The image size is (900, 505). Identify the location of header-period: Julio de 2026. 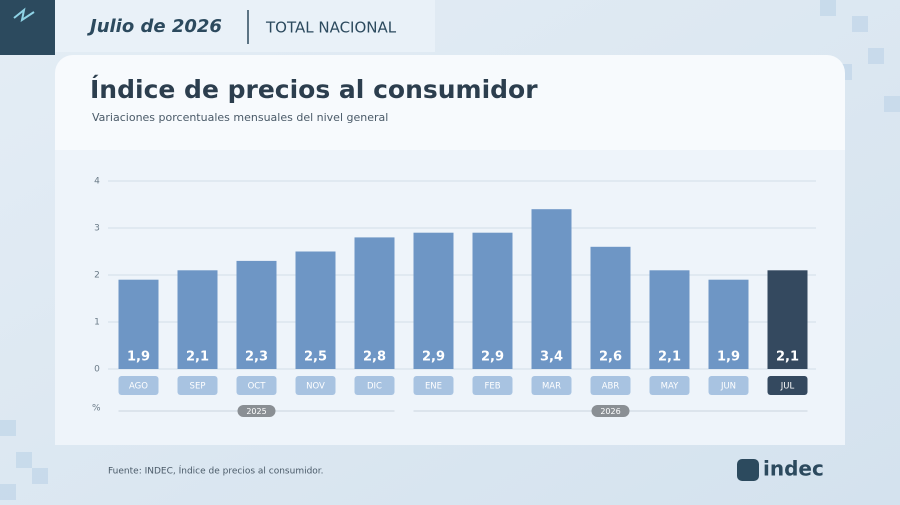
(154, 26).